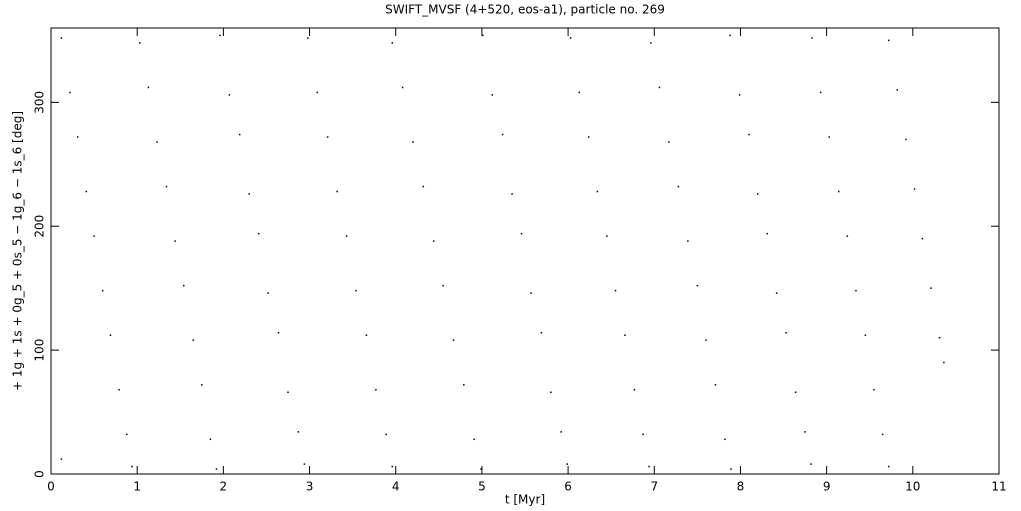 The width and height of the screenshot is (1021, 511). What do you see at coordinates (482, 487) in the screenshot?
I see `x-tick-label: 5` at bounding box center [482, 487].